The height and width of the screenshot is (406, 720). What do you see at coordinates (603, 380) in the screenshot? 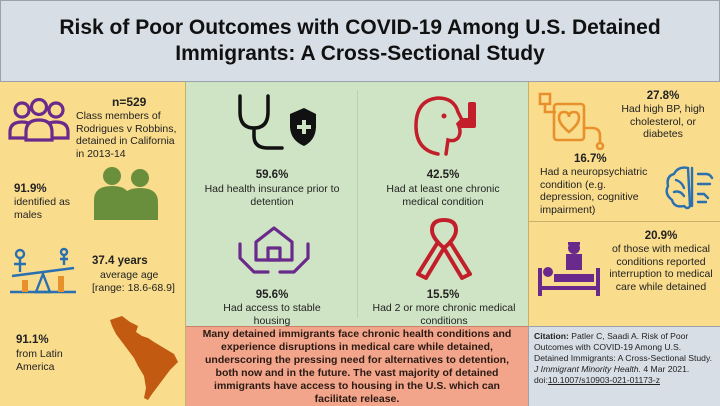
I see `citation-doi-link: 10.1007/s10903-021-01173-z` at bounding box center [603, 380].